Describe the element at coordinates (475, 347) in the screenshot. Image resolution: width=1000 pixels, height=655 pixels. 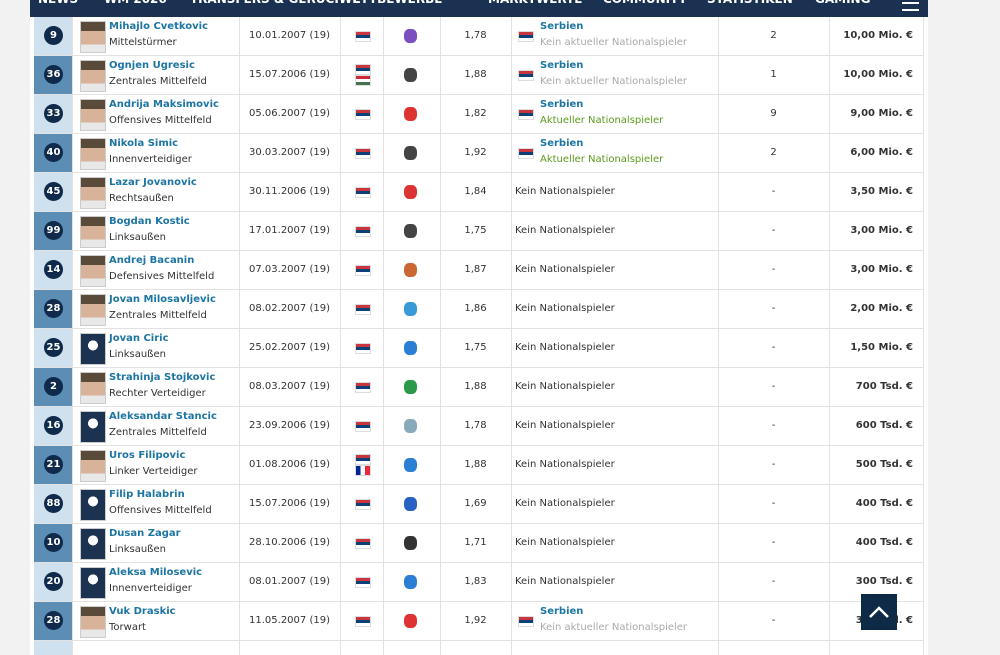
I see `height: 1,75` at that location.